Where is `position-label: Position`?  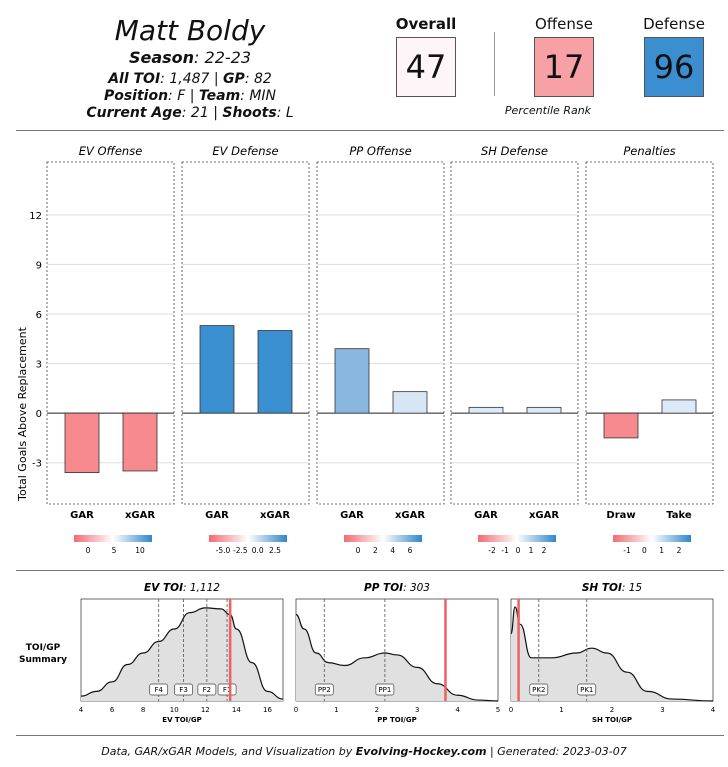 position-label: Position is located at coordinates (136, 96).